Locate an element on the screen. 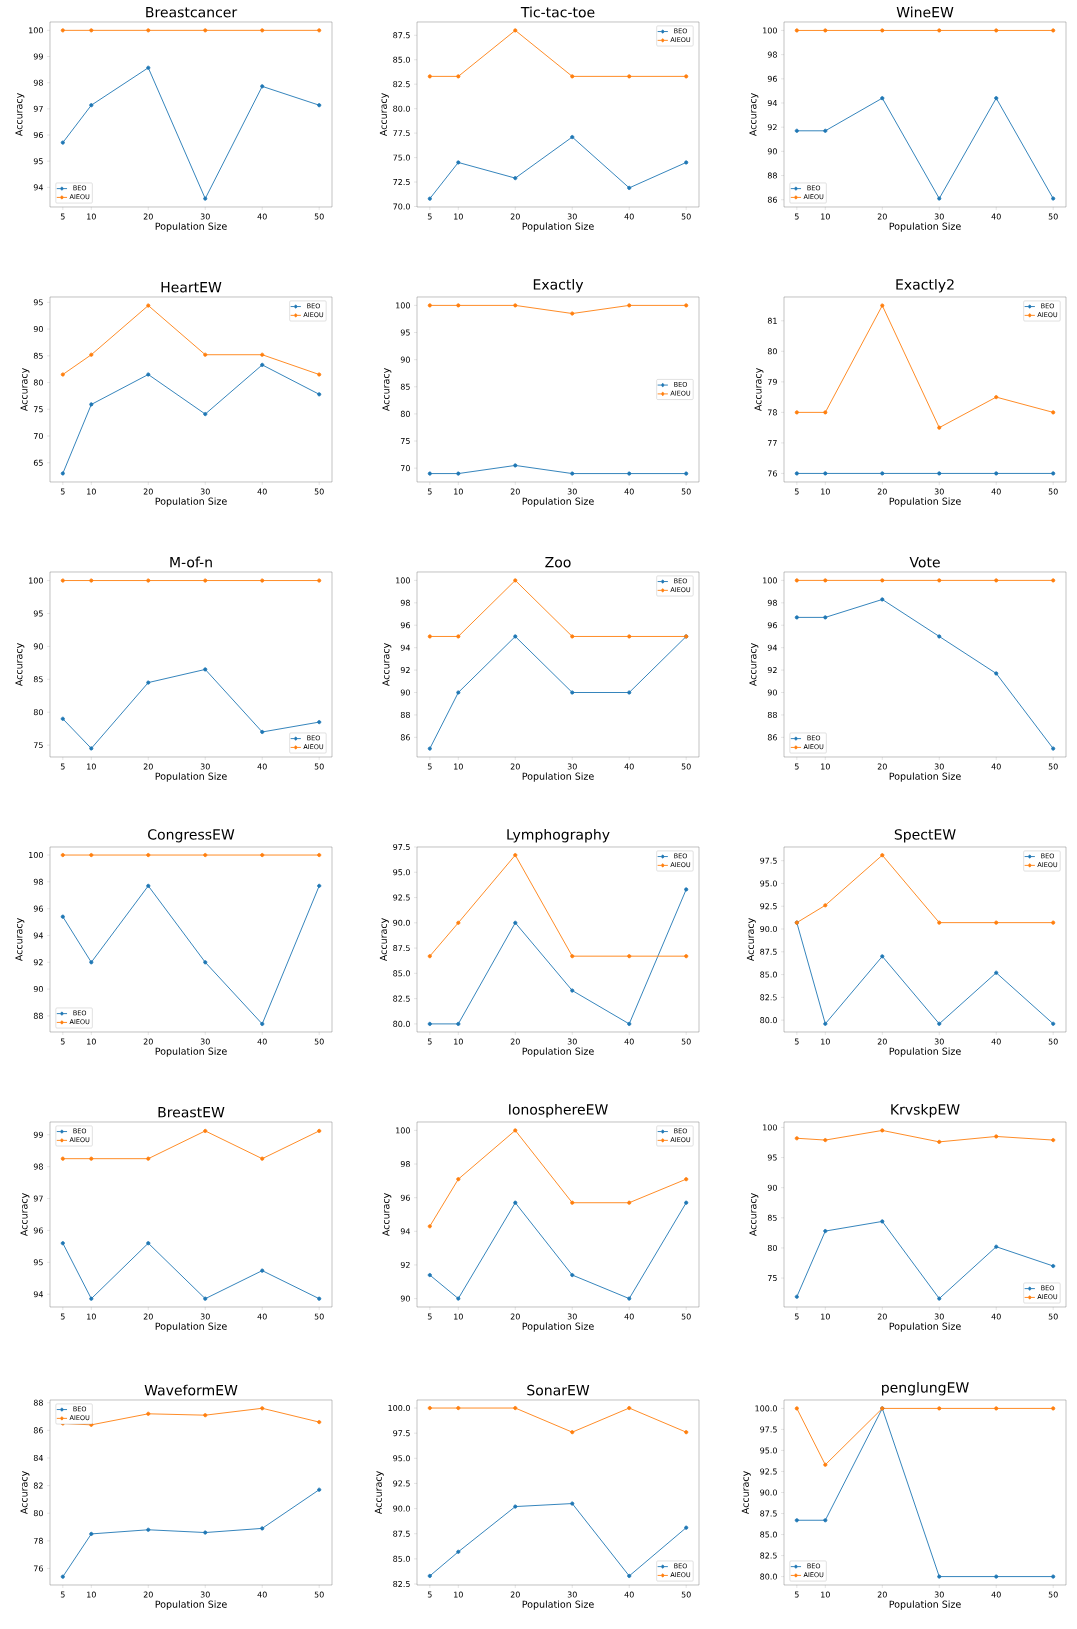 The height and width of the screenshot is (1629, 1077). y-tick-label: 75 is located at coordinates (38, 409).